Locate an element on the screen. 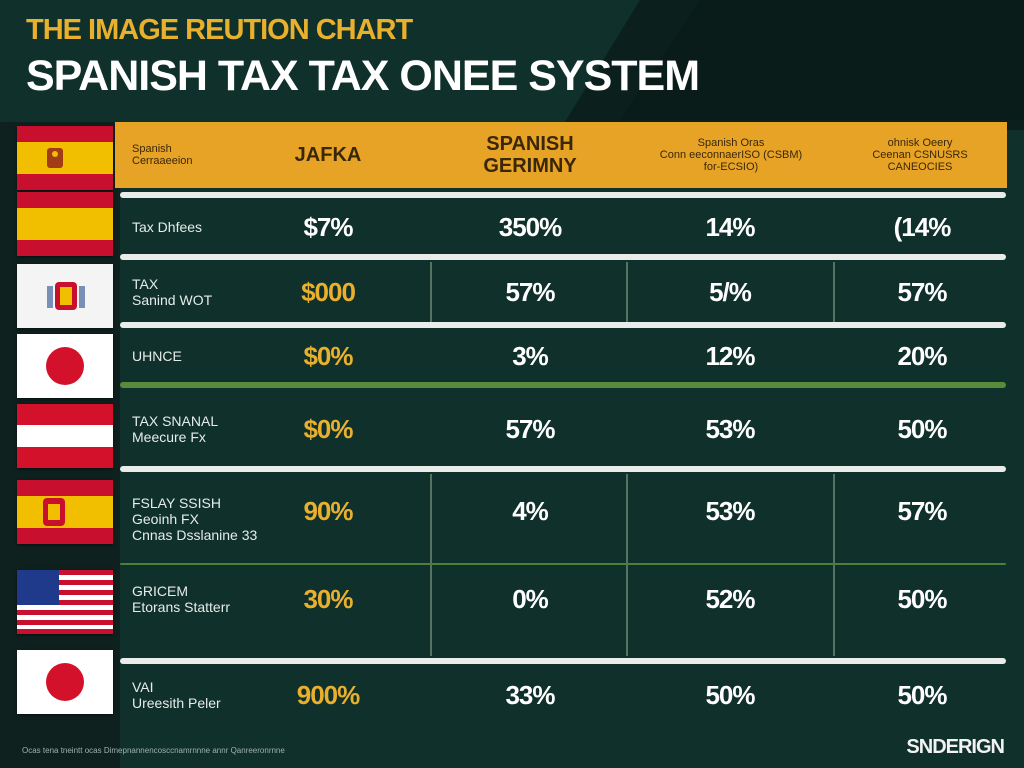 The image size is (1024, 768). spain-crest-flag-icon is located at coordinates (65, 296).